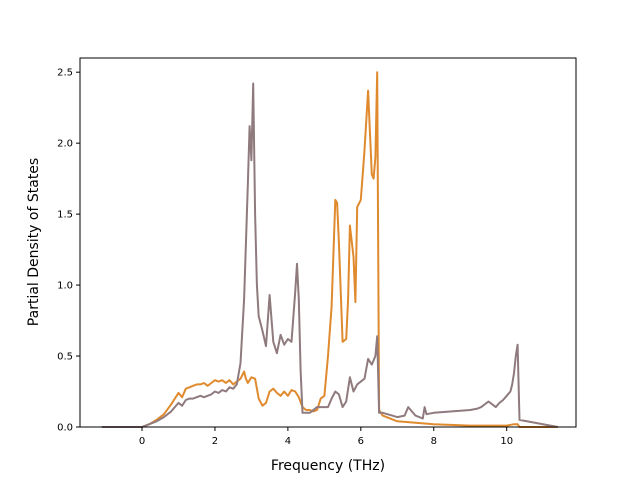  What do you see at coordinates (68, 251) in the screenshot?
I see `y-ticks: 0.0 0.5 1.0 1.5 2.0 2.5` at bounding box center [68, 251].